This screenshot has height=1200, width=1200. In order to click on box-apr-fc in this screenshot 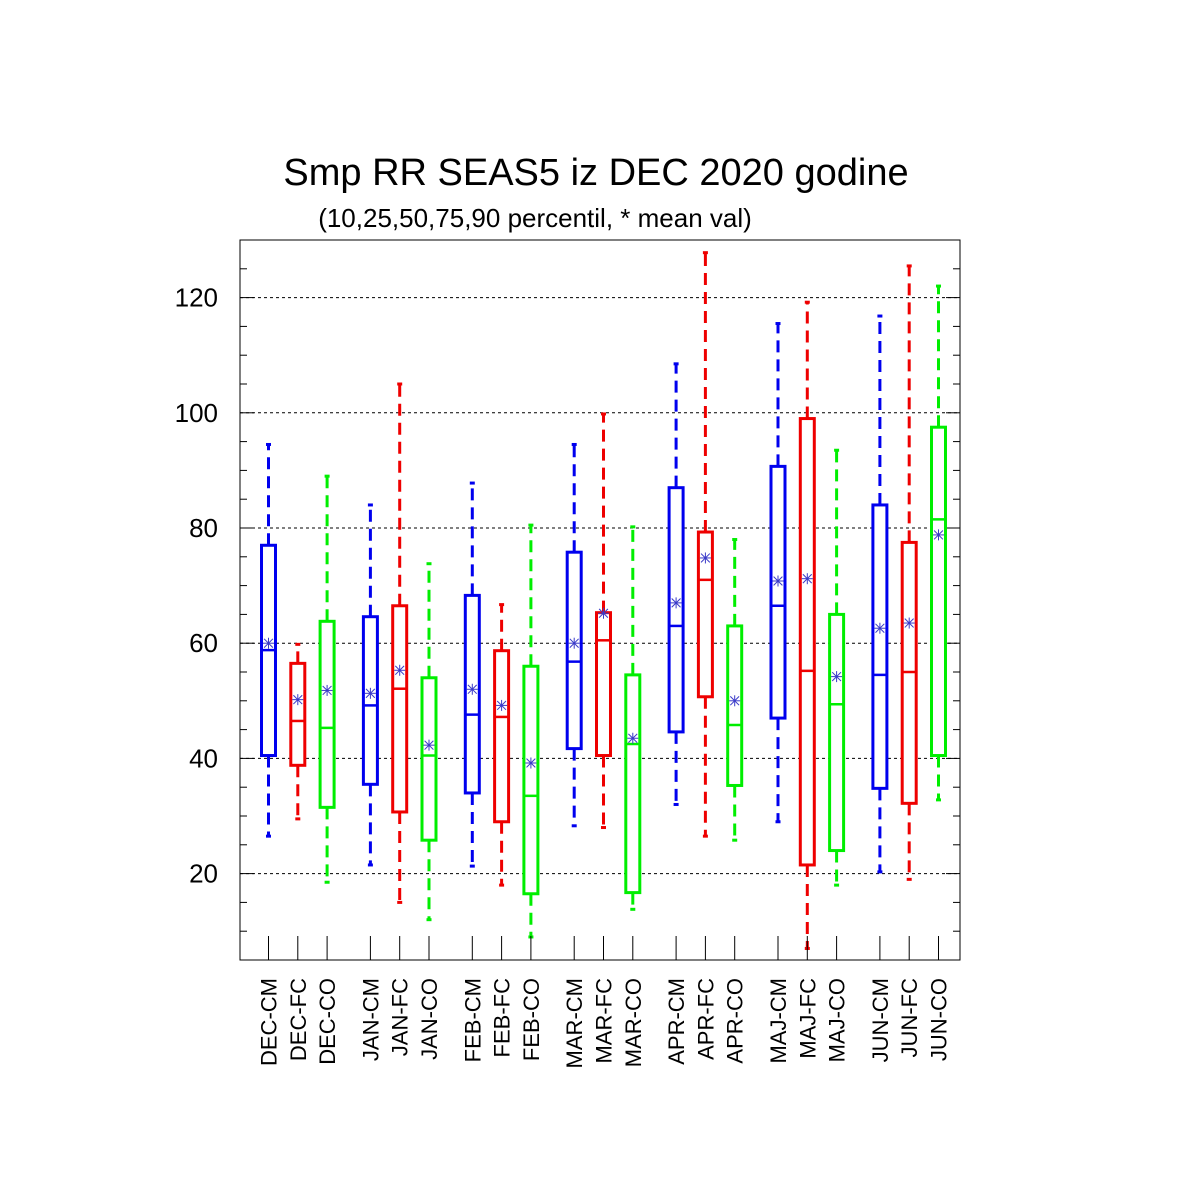, I will do `click(705, 544)`.